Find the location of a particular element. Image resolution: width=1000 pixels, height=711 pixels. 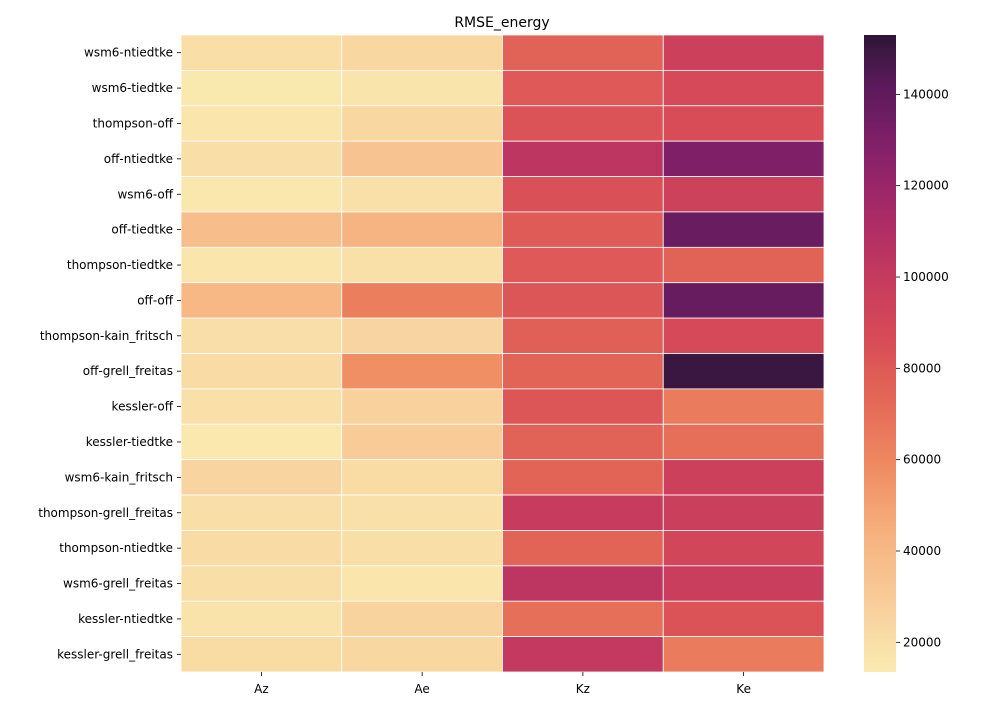

row-label: wsm6-grell_freitas is located at coordinates (118, 584).